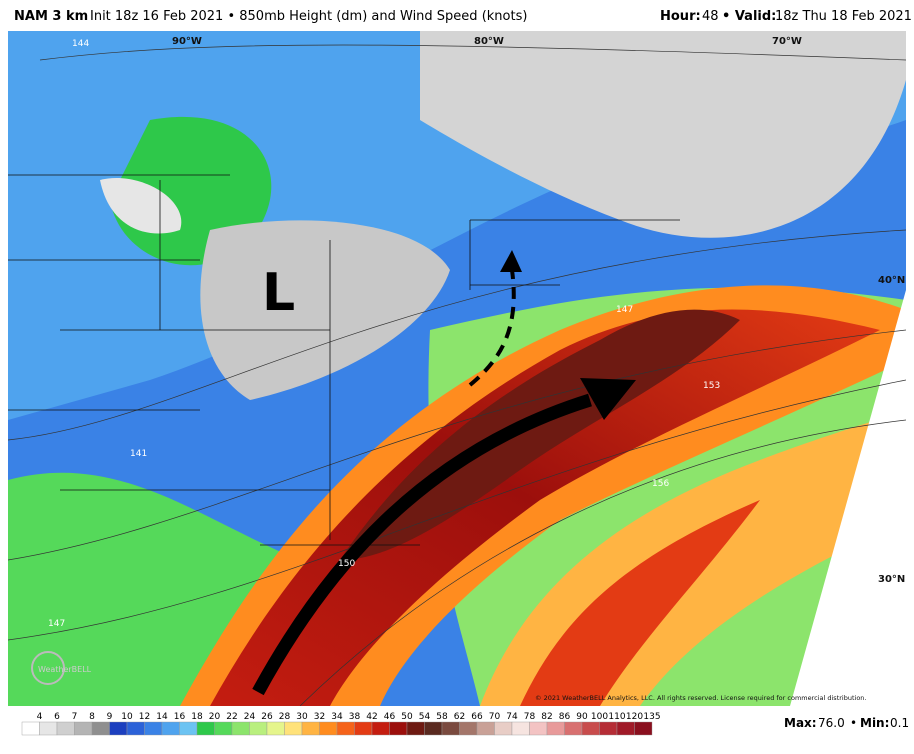 This screenshot has width=914, height=754. What do you see at coordinates (680, 16) in the screenshot?
I see `hour-label: Hour:` at bounding box center [680, 16].